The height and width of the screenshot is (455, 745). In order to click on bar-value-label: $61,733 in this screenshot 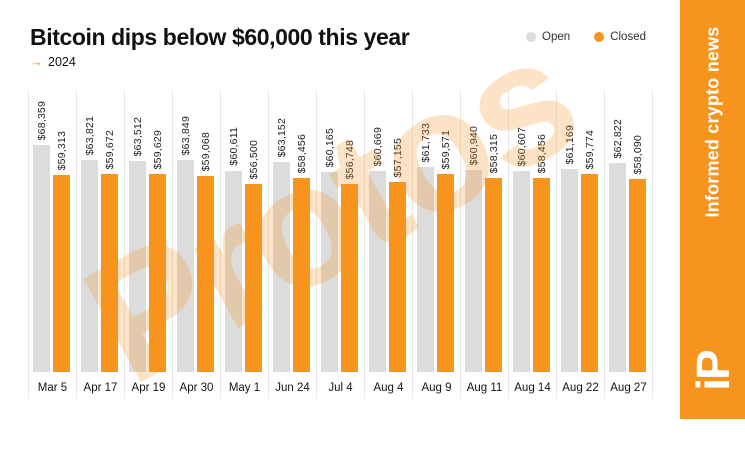, I will do `click(425, 142)`.